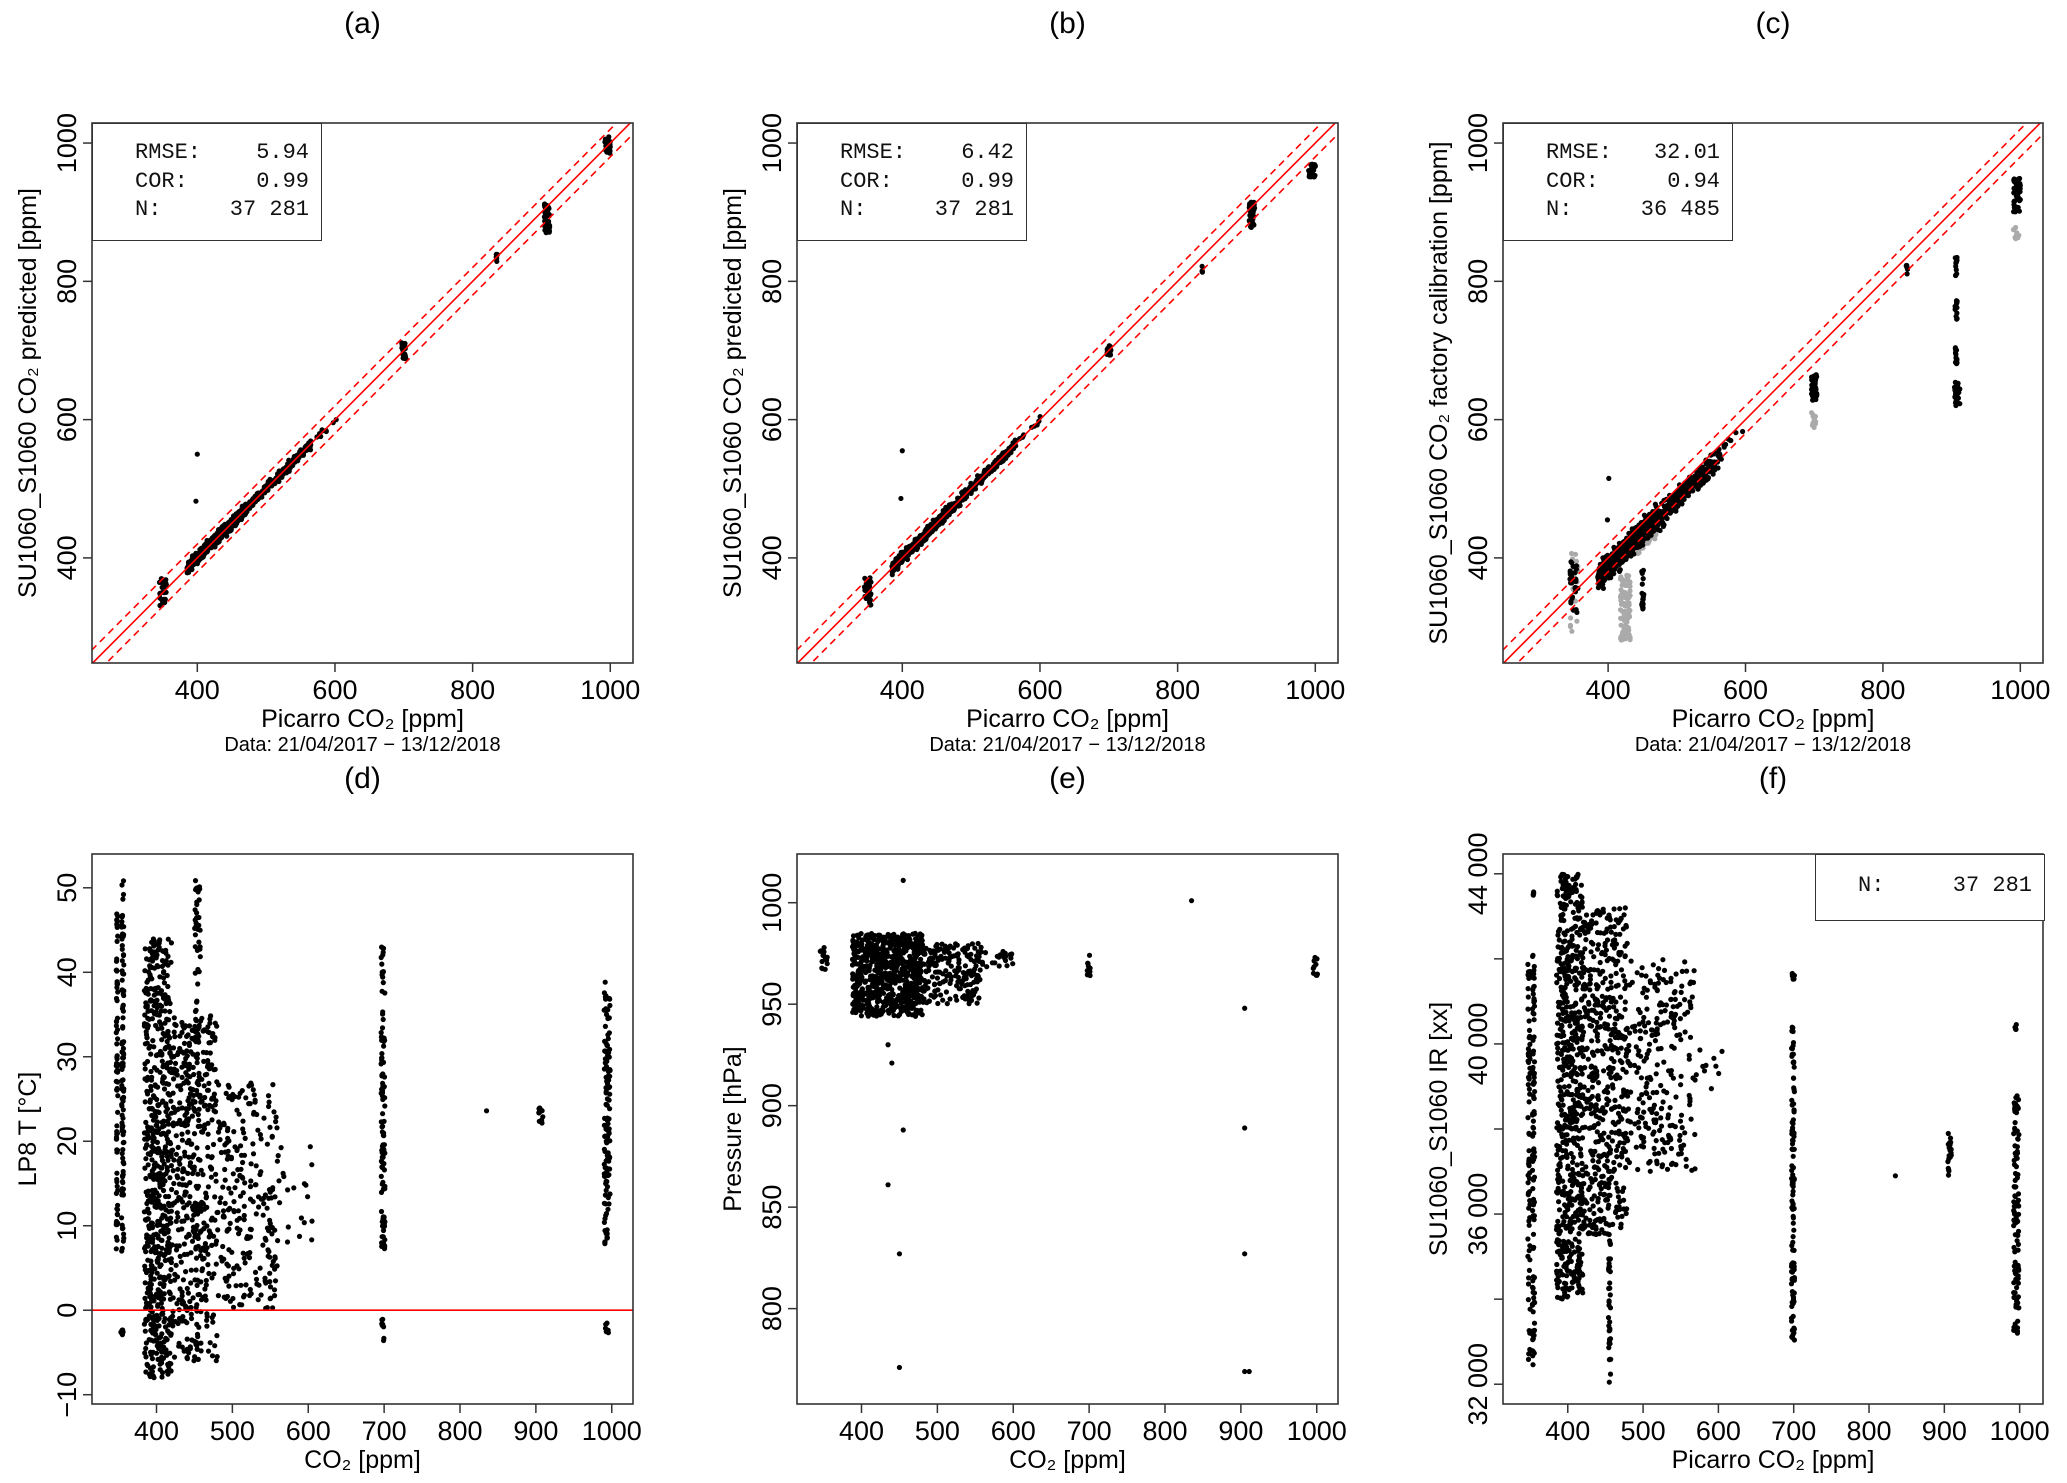 The image size is (2067, 1483). Describe the element at coordinates (459, 1431) in the screenshot. I see `x-tick-label: 800` at that location.